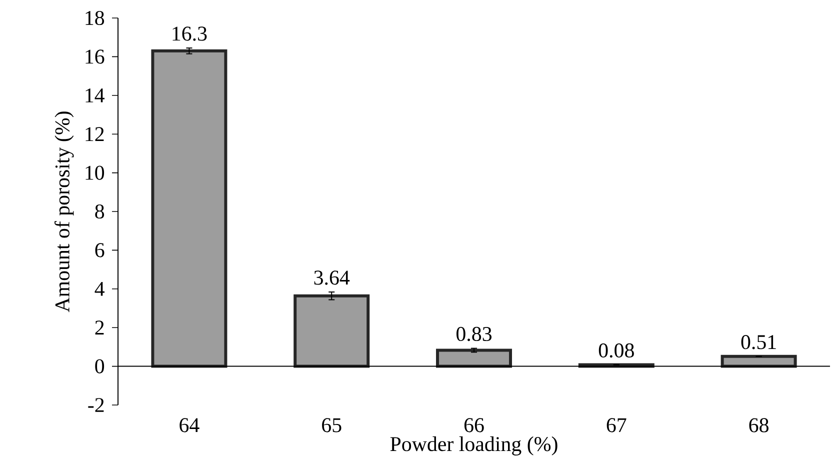 This screenshot has height=462, width=834. What do you see at coordinates (64, 211) in the screenshot?
I see `y-axis-title: Amount of porosity (%)` at bounding box center [64, 211].